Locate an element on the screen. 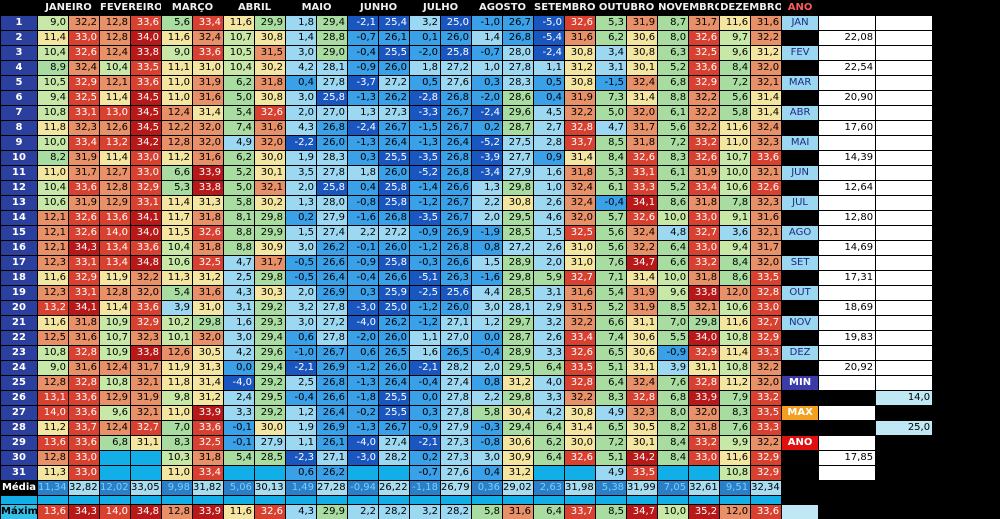 The height and width of the screenshot is (519, 1000). min-temp-cell: 8,8 is located at coordinates (673, 98).